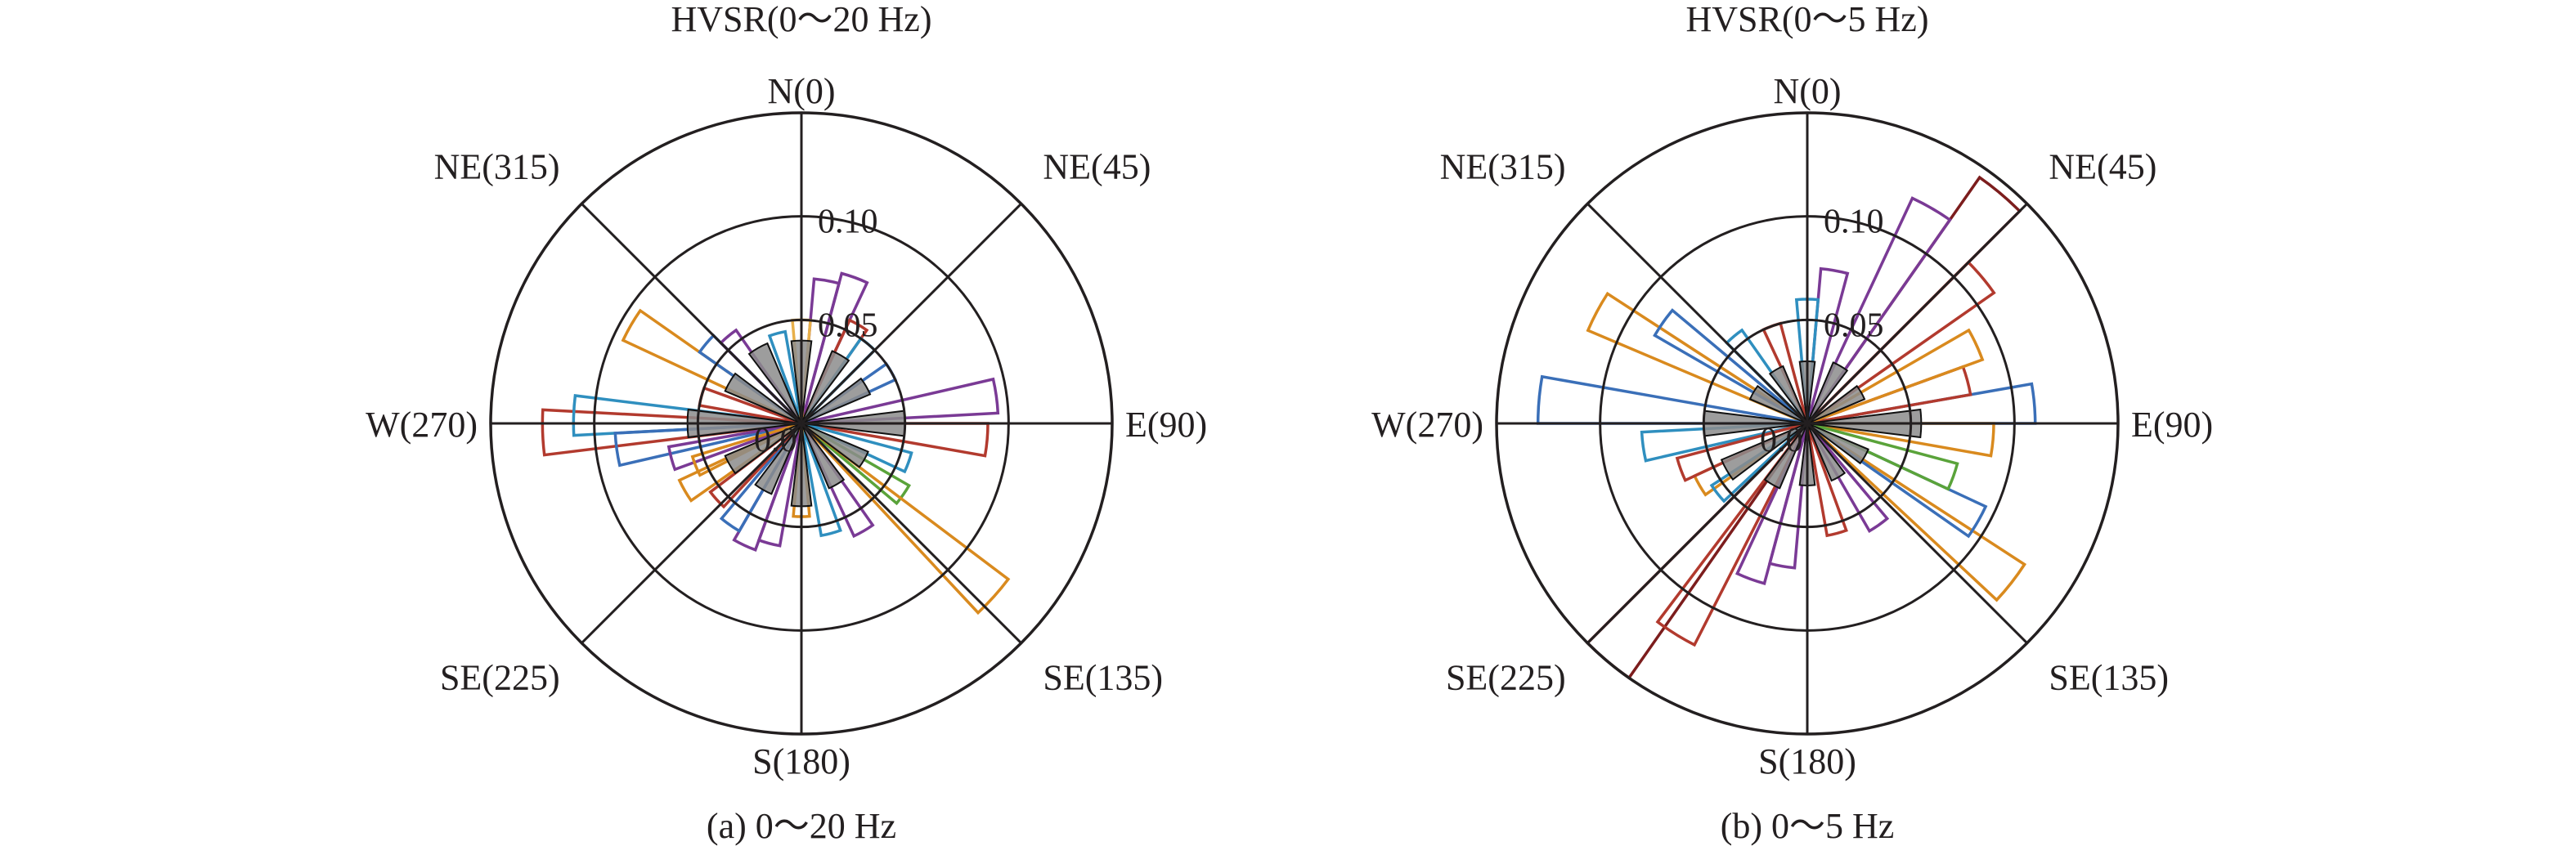  What do you see at coordinates (1503, 167) in the screenshot?
I see `panel-b-direction-label-7: NE(315)` at bounding box center [1503, 167].